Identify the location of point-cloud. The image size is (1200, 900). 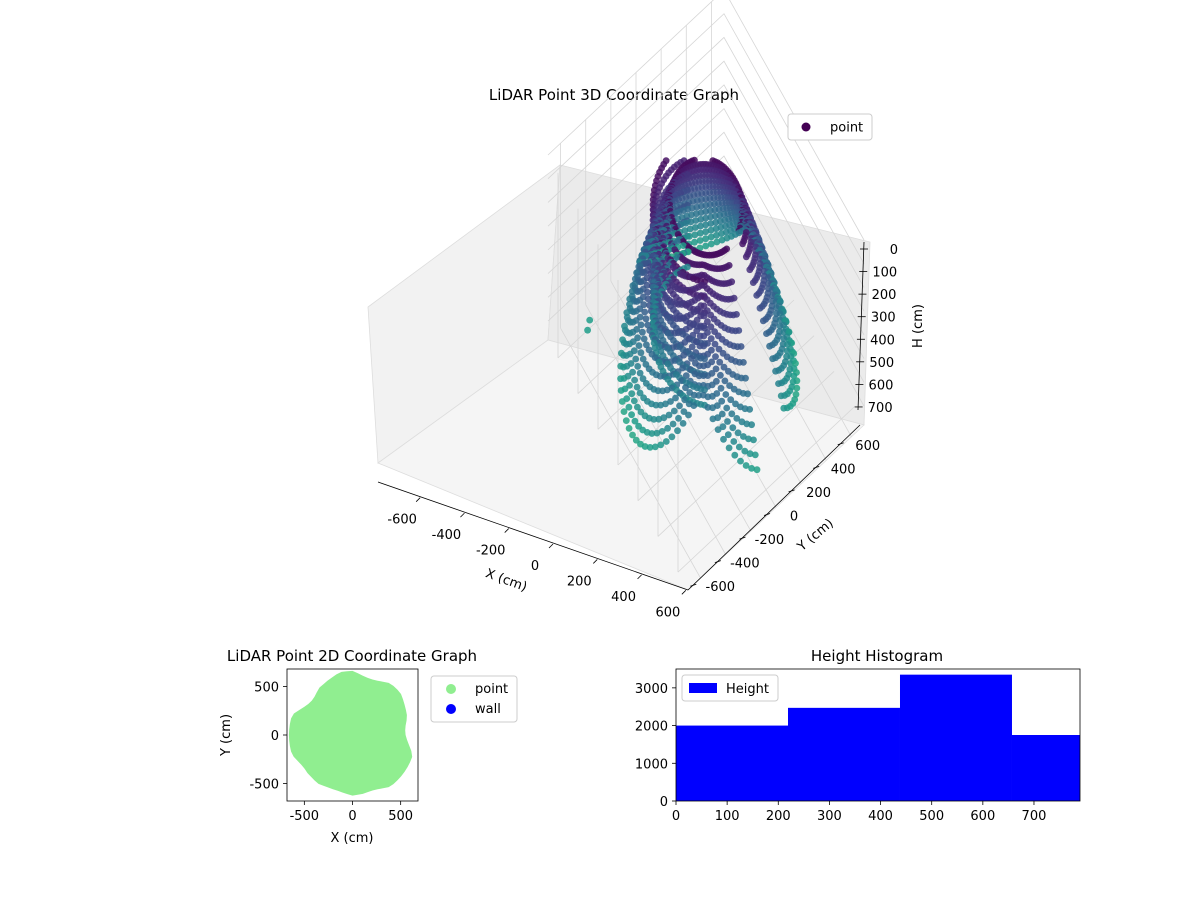
(692, 315).